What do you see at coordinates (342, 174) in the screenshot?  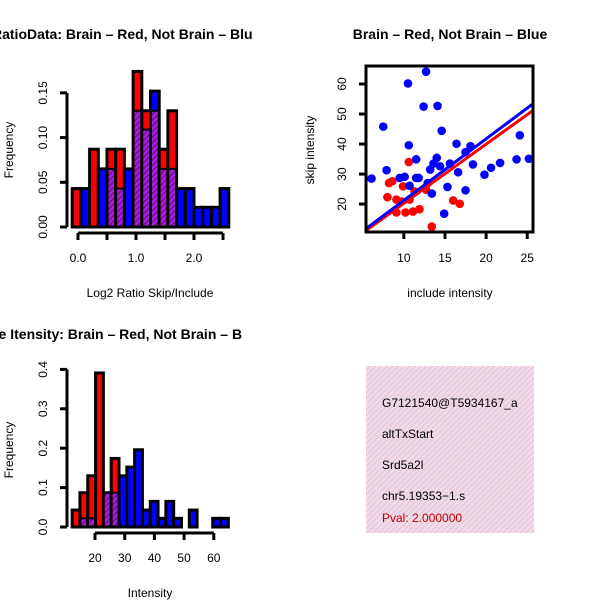 I see `scatter-y-tick-label: 30` at bounding box center [342, 174].